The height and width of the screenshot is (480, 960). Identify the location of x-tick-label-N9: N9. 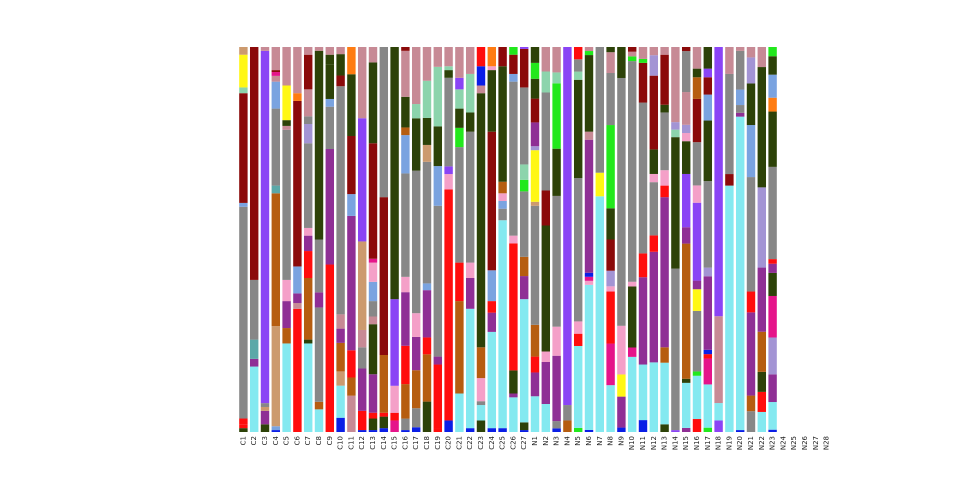
(621, 441).